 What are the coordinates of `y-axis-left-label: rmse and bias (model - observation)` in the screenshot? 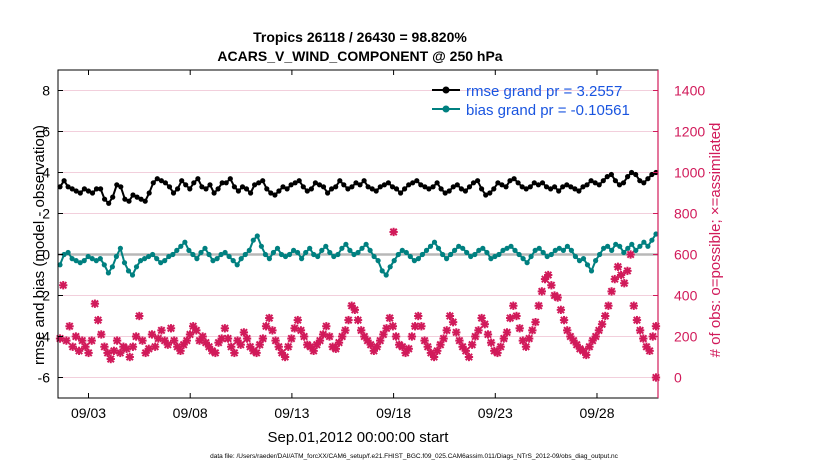 It's located at (39, 245).